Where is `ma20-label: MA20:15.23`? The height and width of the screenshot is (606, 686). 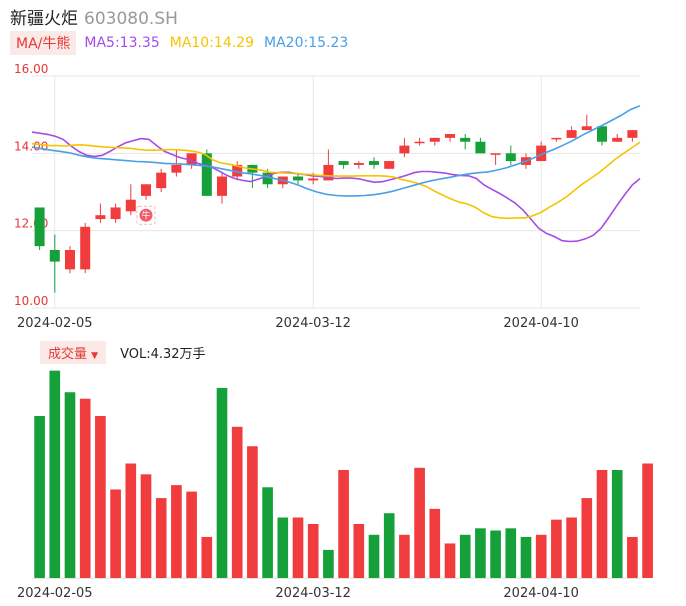
ma20-label: MA20:15.23 is located at coordinates (306, 43).